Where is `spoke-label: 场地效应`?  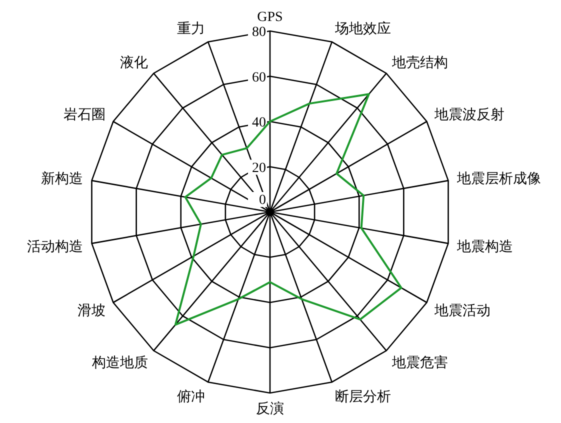 spoke-label: 场地效应 is located at coordinates (362, 28).